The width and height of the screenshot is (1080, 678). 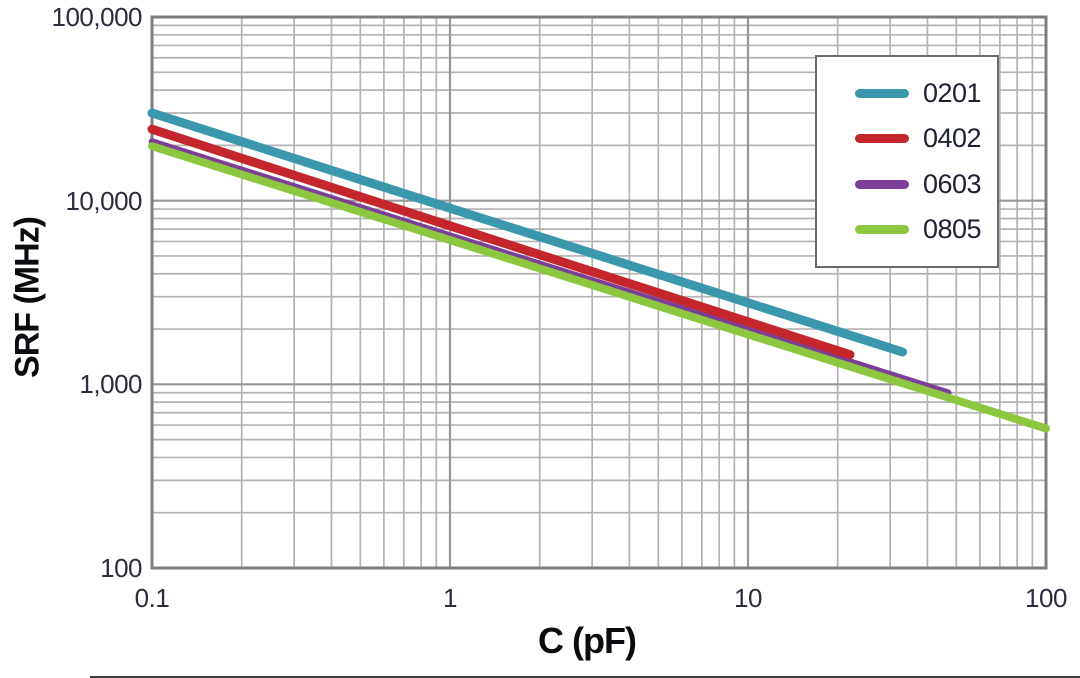 What do you see at coordinates (952, 138) in the screenshot?
I see `legend-label: 0402` at bounding box center [952, 138].